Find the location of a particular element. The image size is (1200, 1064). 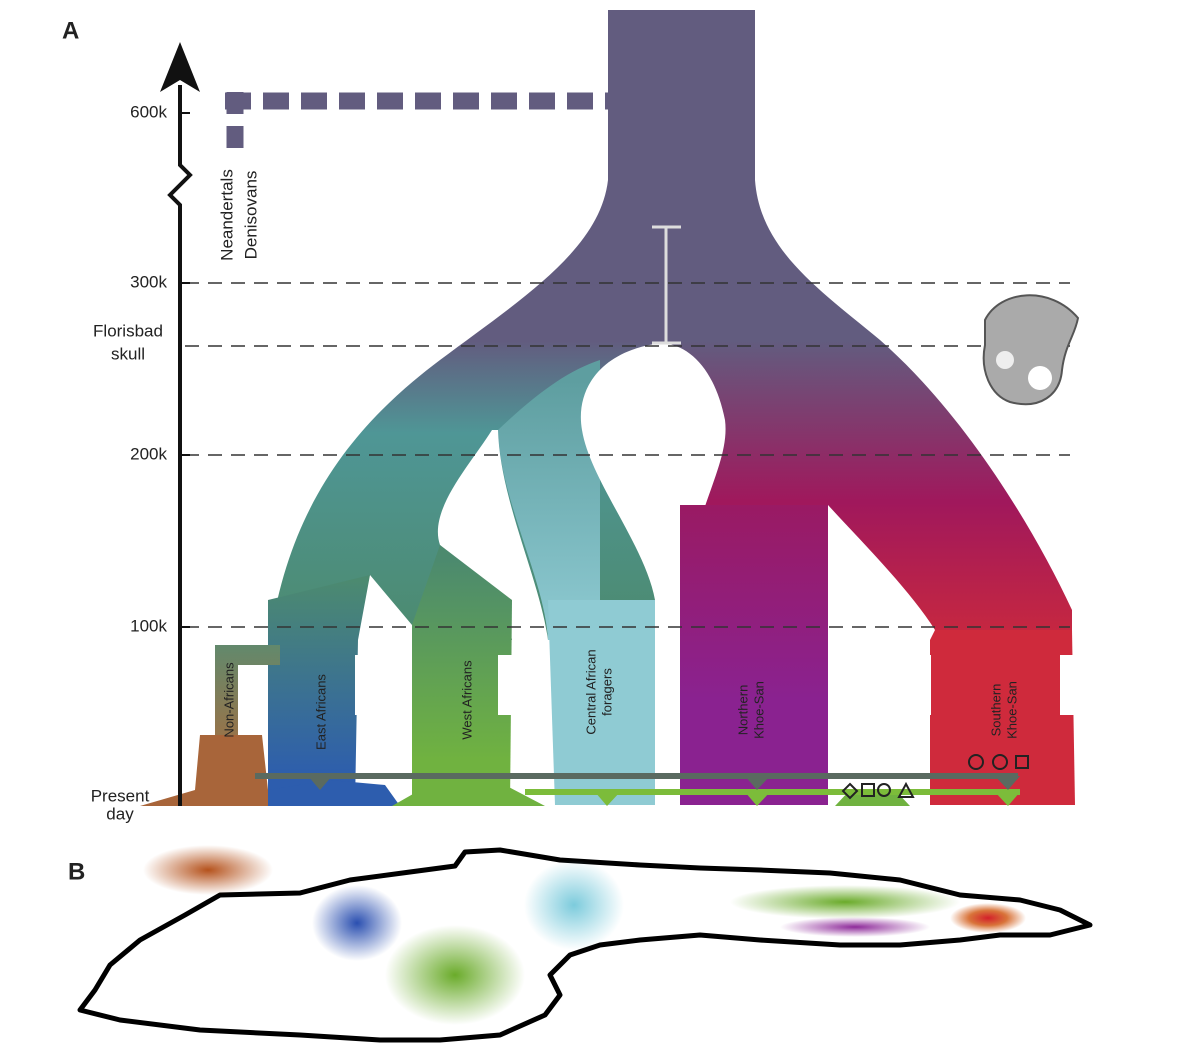

axis-label: 600k is located at coordinates (148, 111).